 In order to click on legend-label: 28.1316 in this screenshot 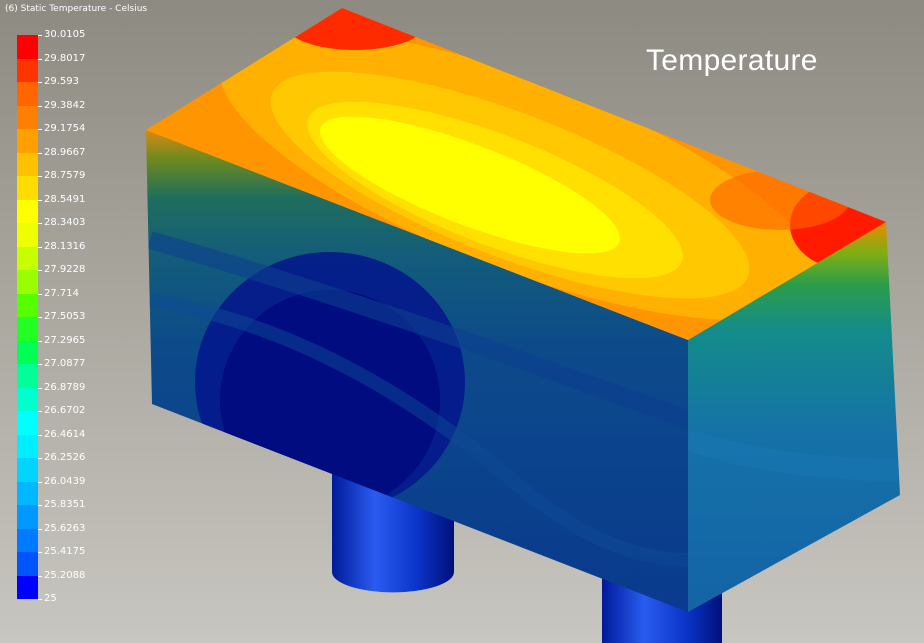, I will do `click(65, 246)`.